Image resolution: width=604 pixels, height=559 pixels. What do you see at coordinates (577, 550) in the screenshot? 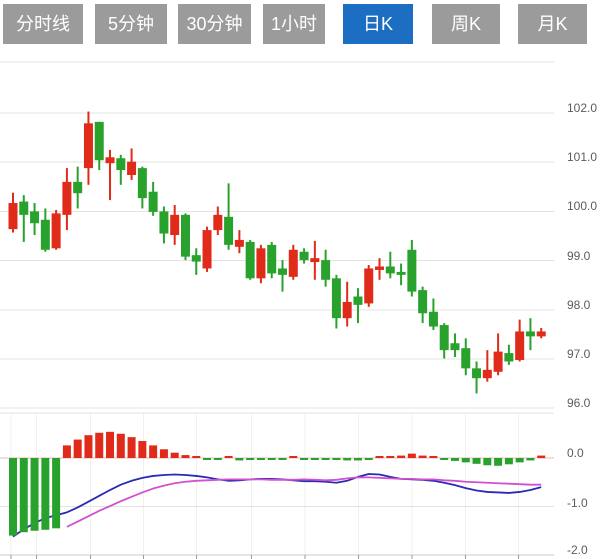
I see `macd-axis-label-m2: -2.0` at bounding box center [577, 550].